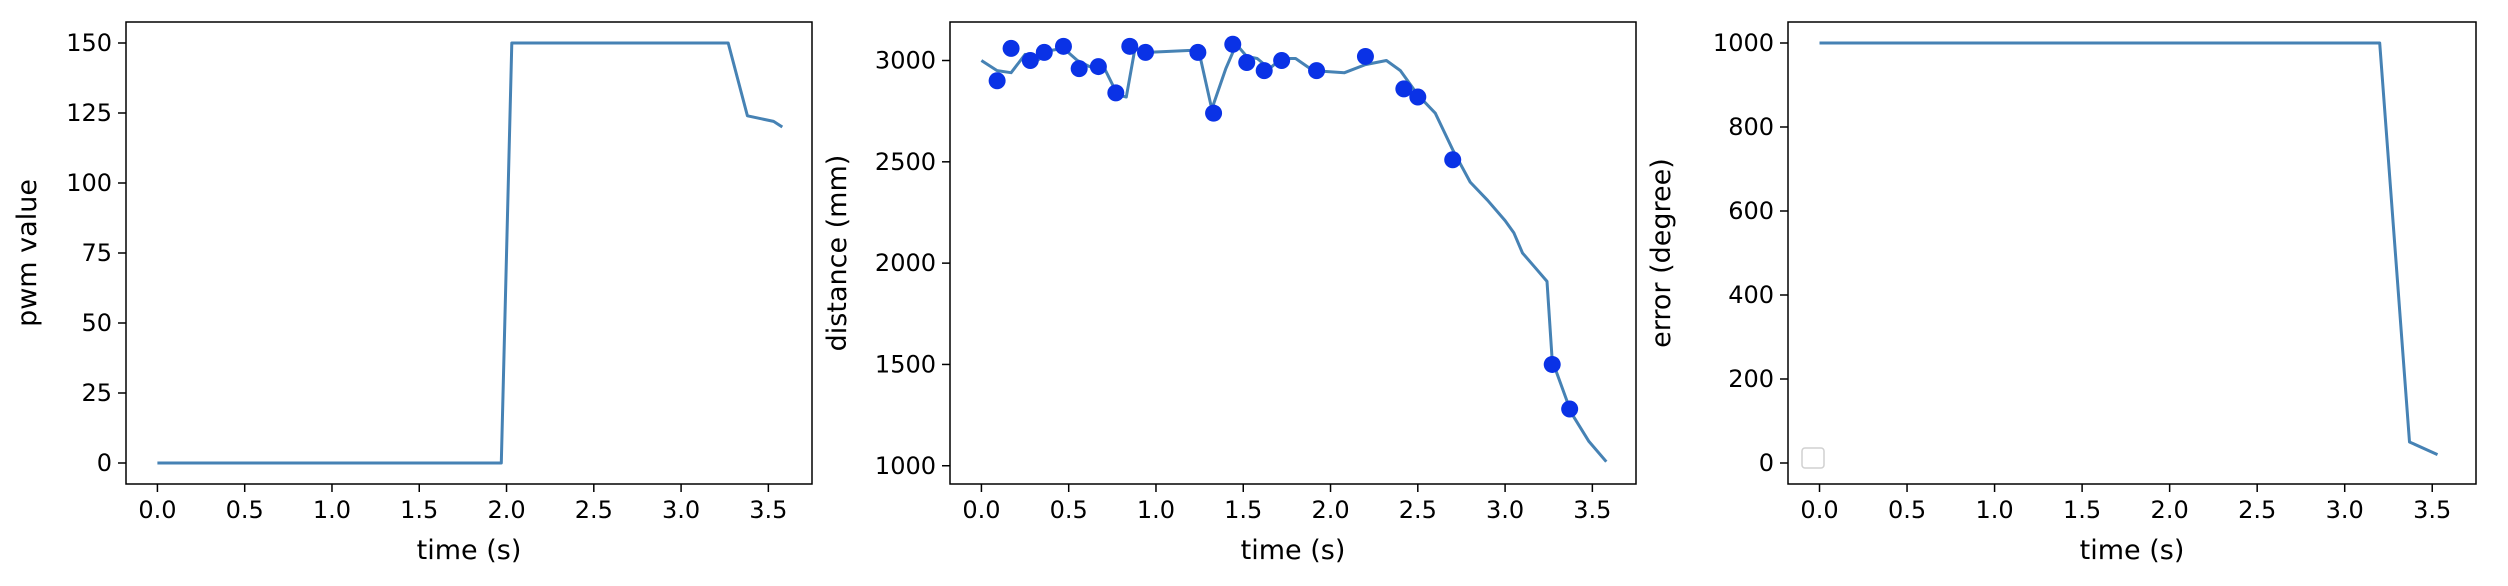 The width and height of the screenshot is (2508, 586). What do you see at coordinates (2257, 510) in the screenshot?
I see `chart-2-xtick-label: 2.5` at bounding box center [2257, 510].